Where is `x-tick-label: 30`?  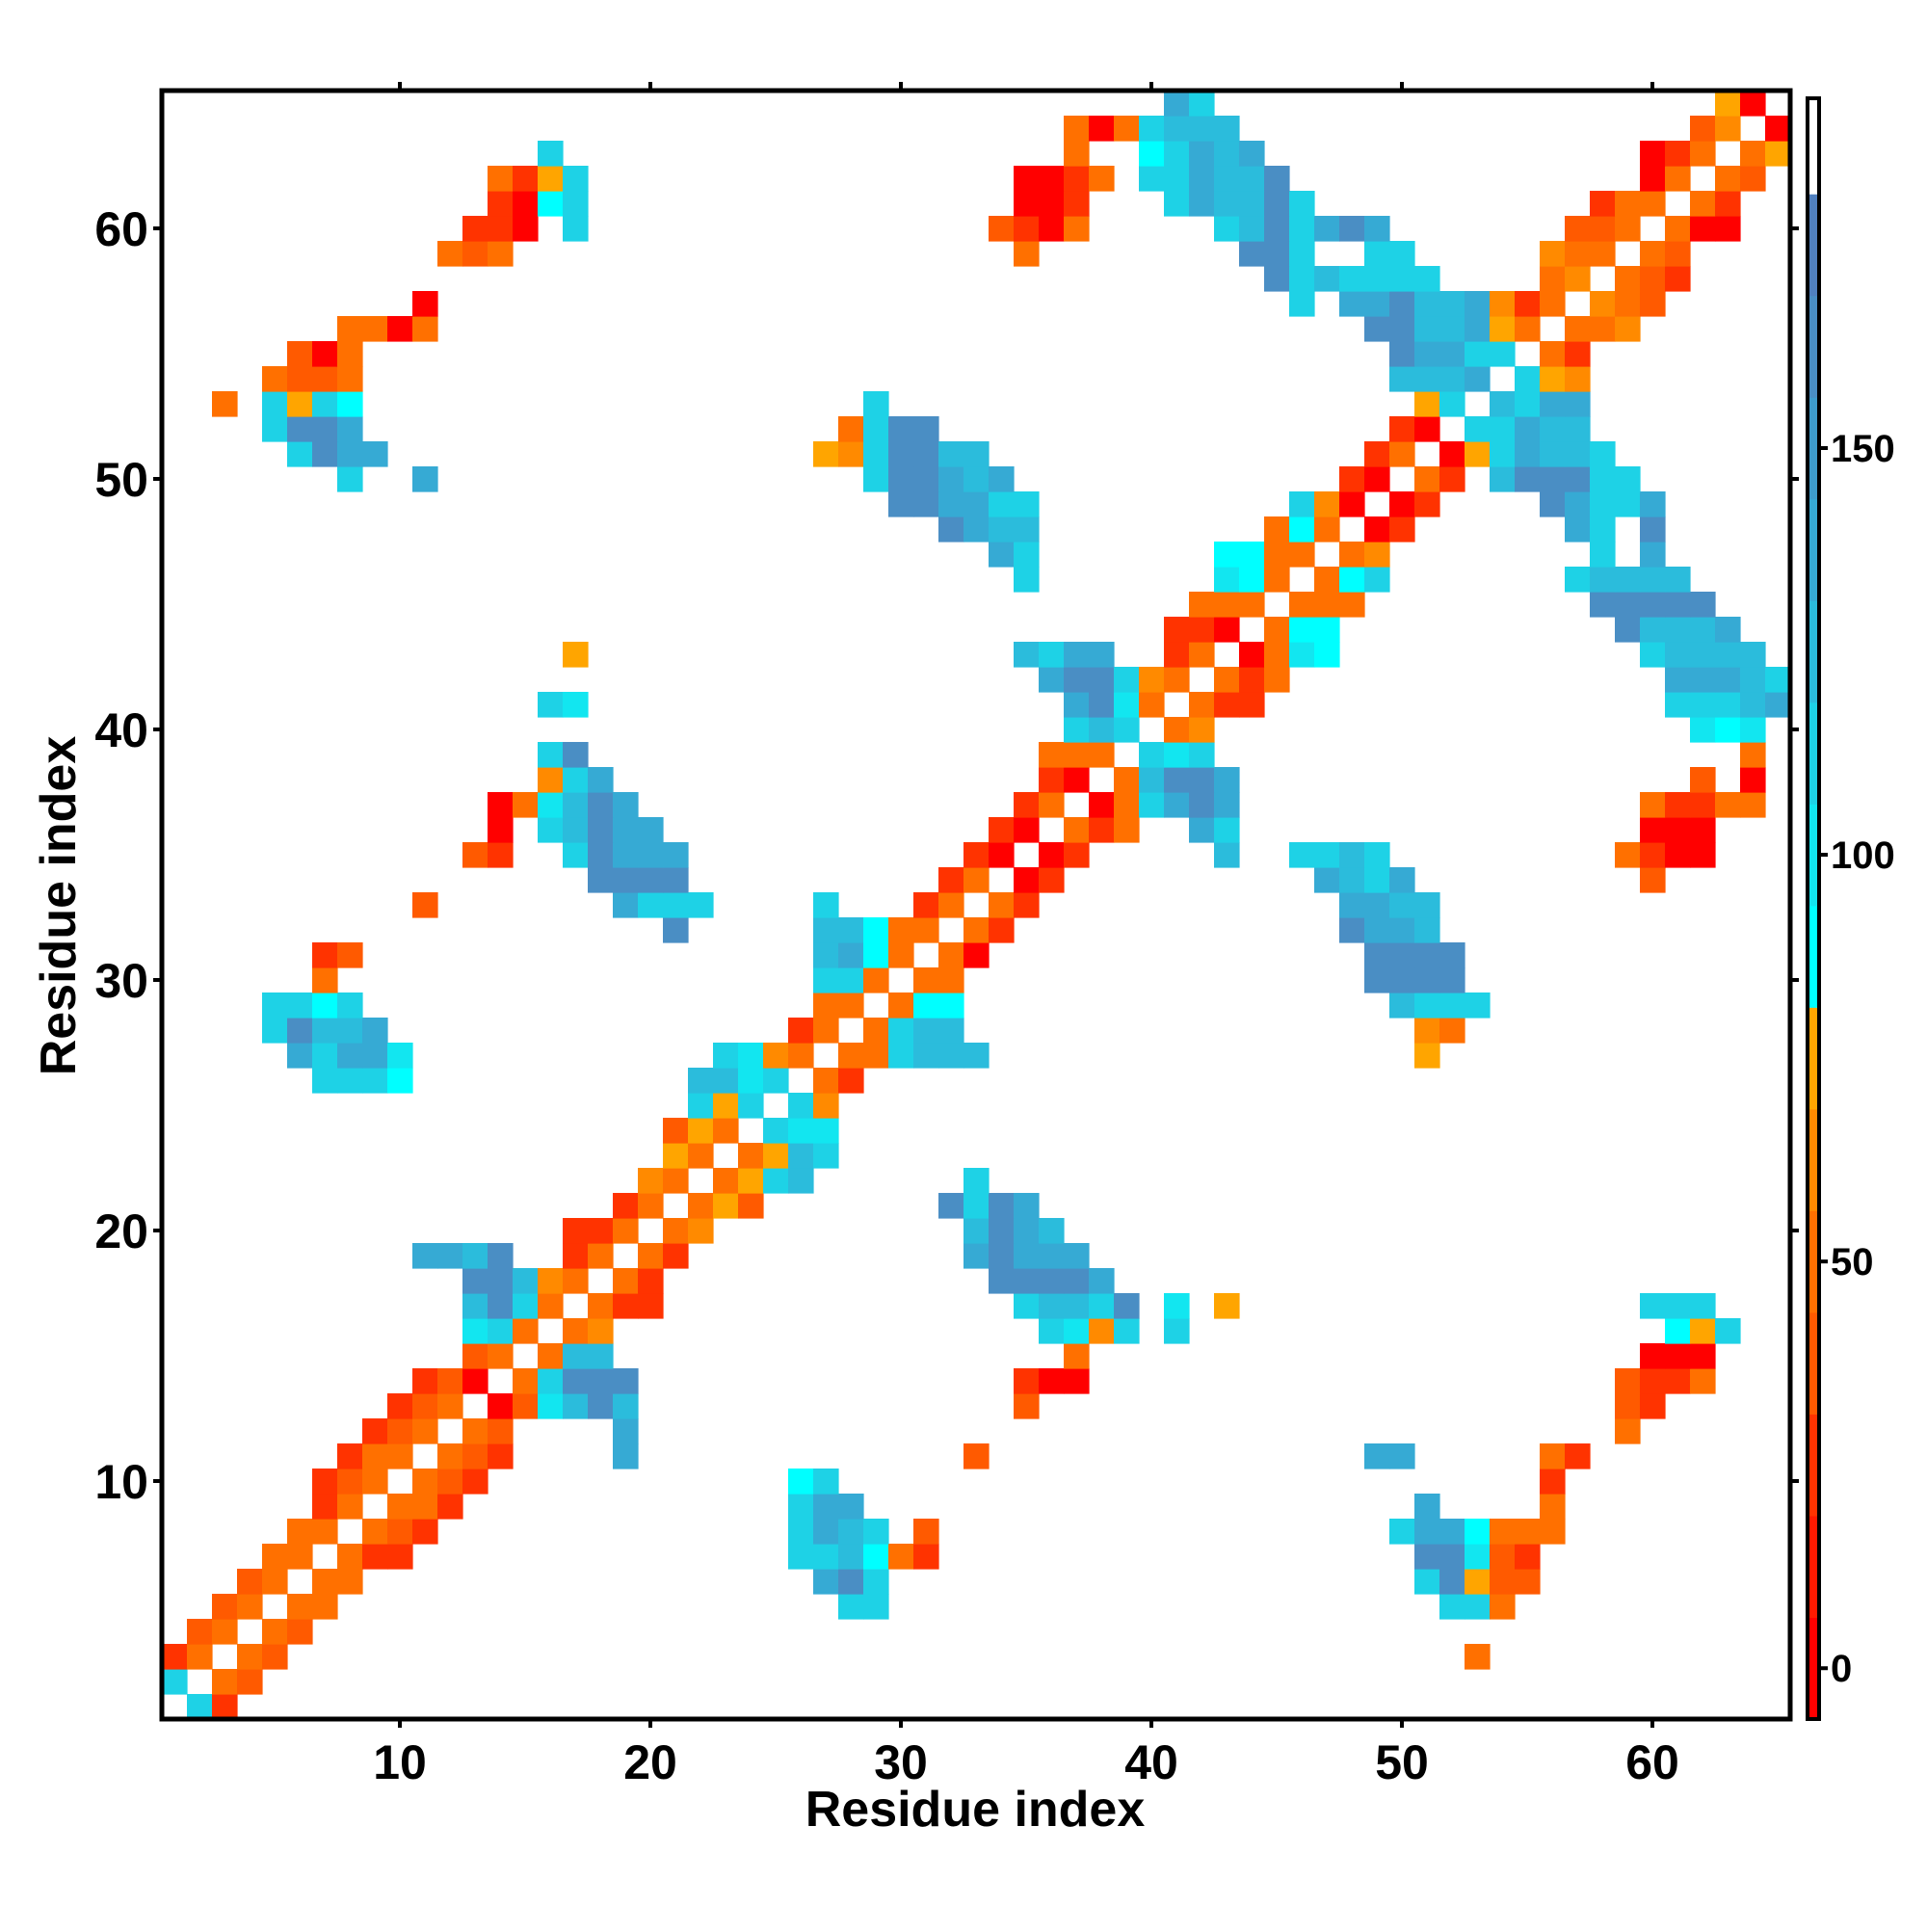 x-tick-label: 30 is located at coordinates (901, 1762).